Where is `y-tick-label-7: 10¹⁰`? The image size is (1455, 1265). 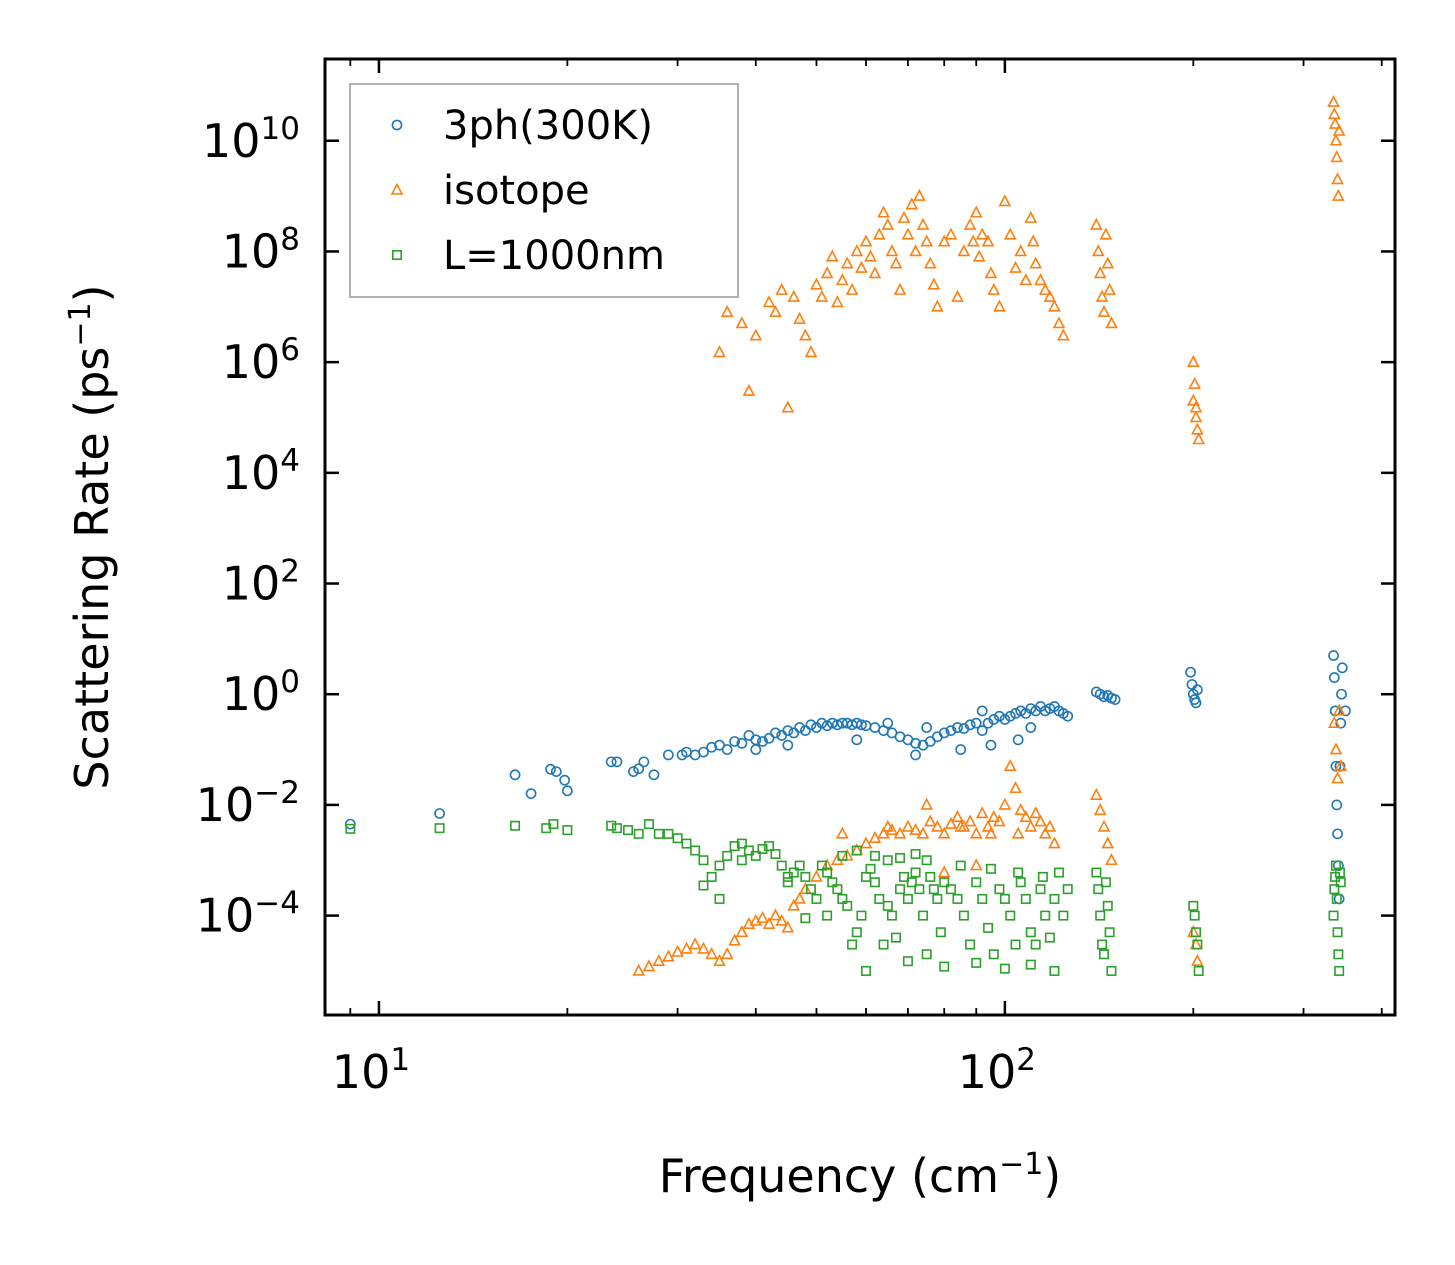 y-tick-label-7: 10¹⁰ is located at coordinates (251, 139).